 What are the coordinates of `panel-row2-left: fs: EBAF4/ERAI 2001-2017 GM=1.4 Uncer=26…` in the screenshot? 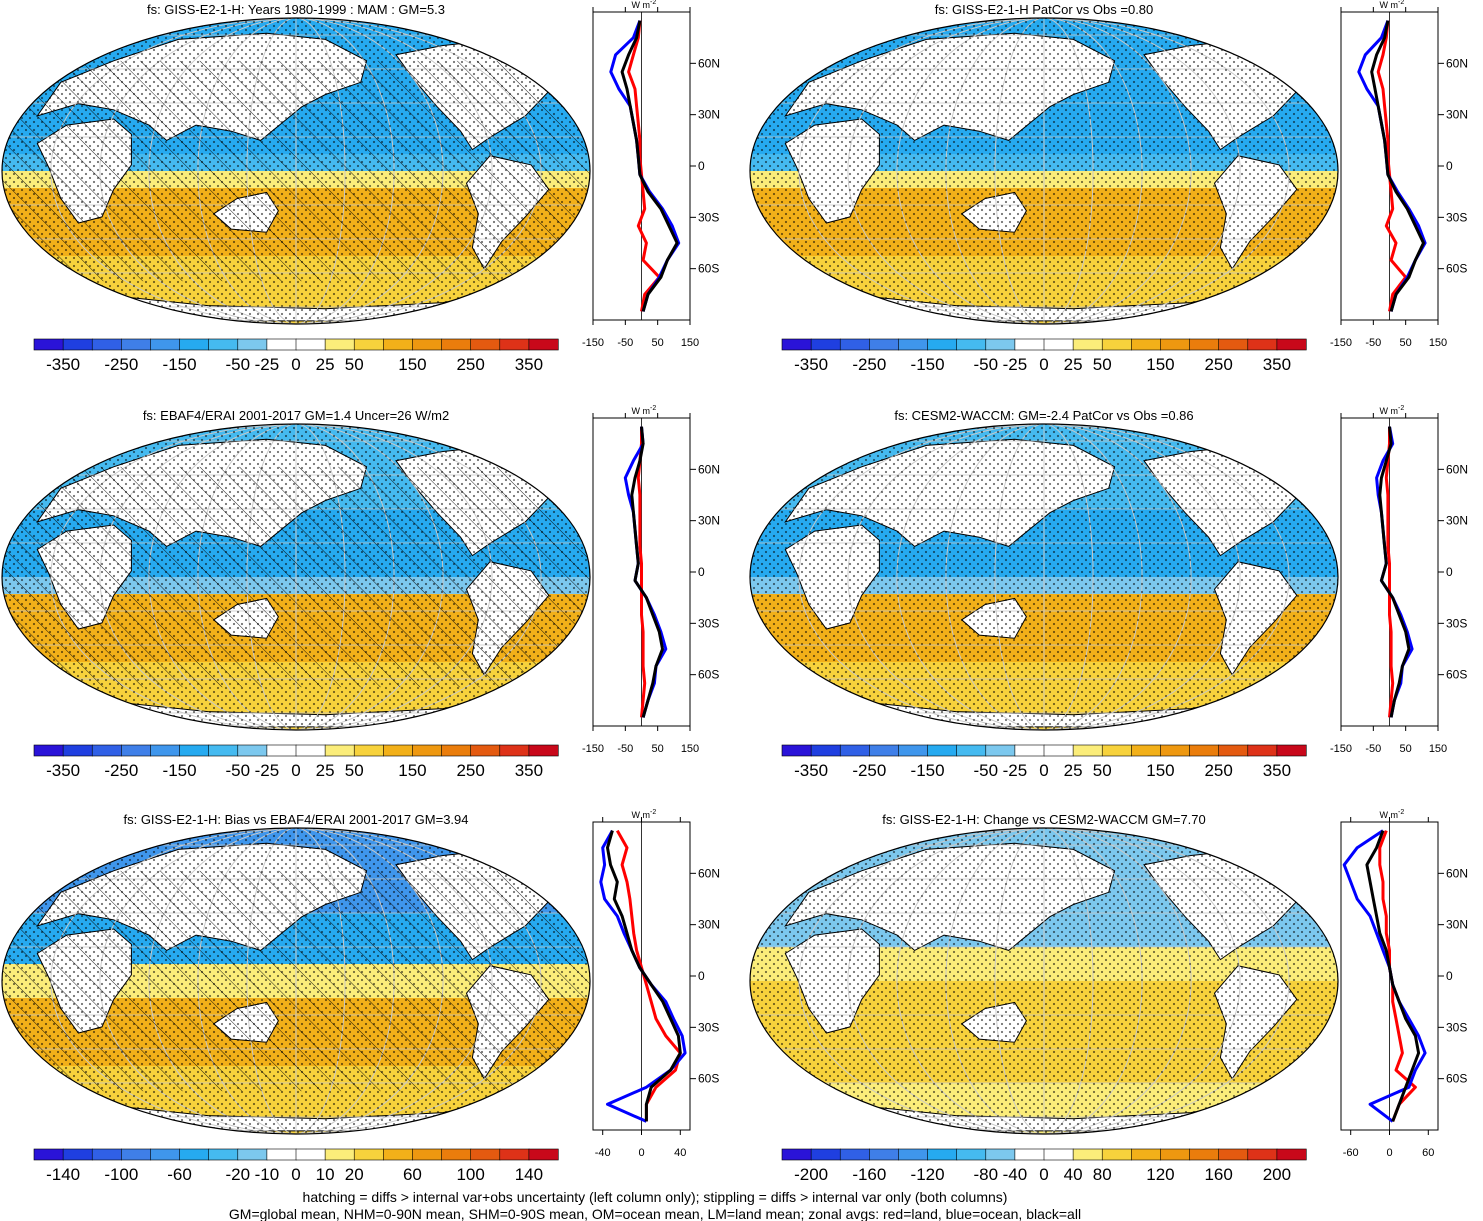 It's located at (360, 592).